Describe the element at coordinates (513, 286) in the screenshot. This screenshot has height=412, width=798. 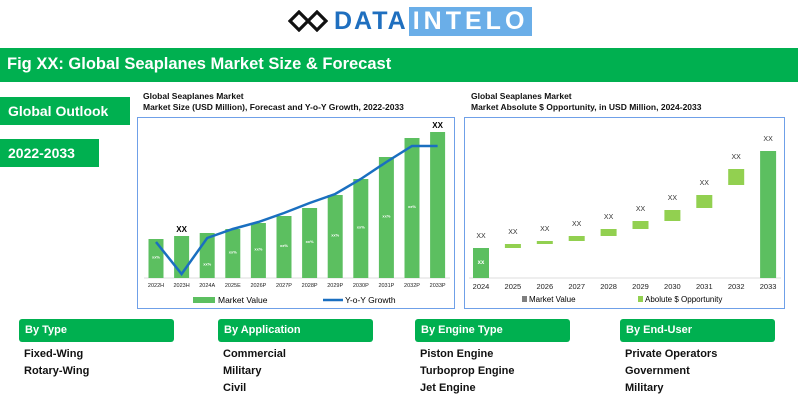
I see `x-tick-label: 2025` at that location.